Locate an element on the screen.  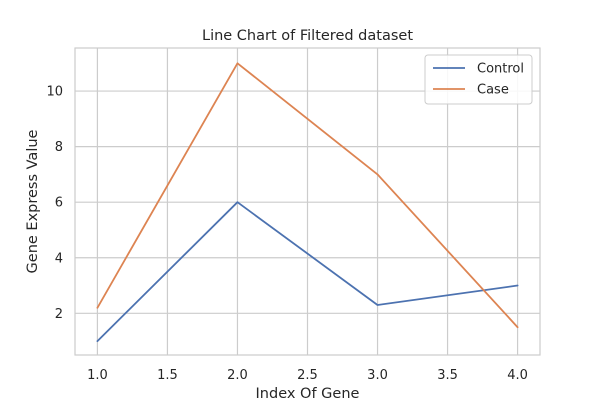
x-tick-label: 2.0 is located at coordinates (237, 375).